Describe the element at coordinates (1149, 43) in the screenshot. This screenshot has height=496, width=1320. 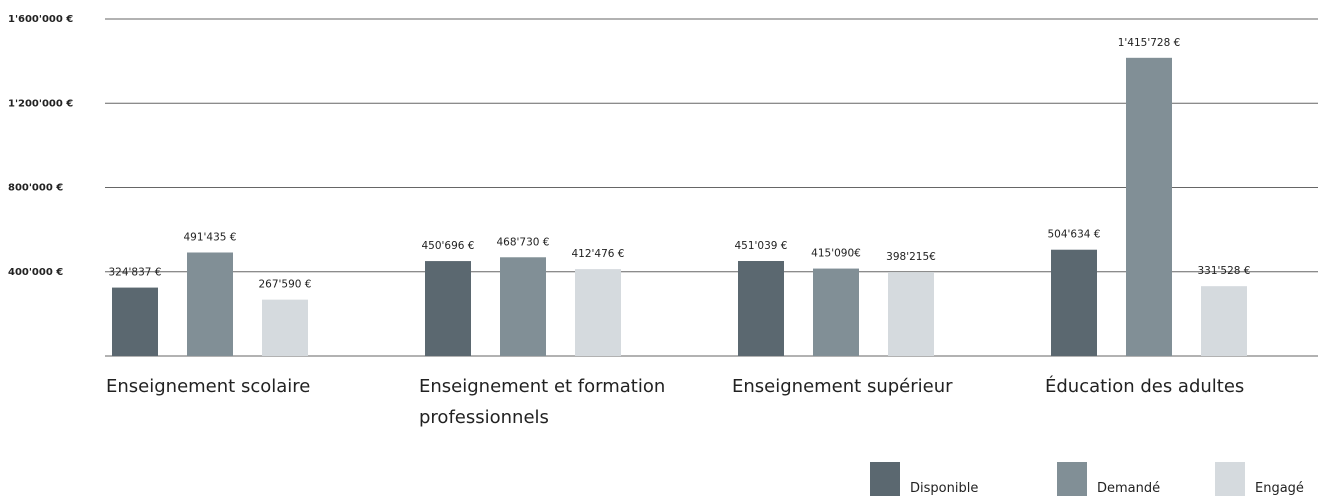
I see `data-label: 1'415'728 €` at that location.